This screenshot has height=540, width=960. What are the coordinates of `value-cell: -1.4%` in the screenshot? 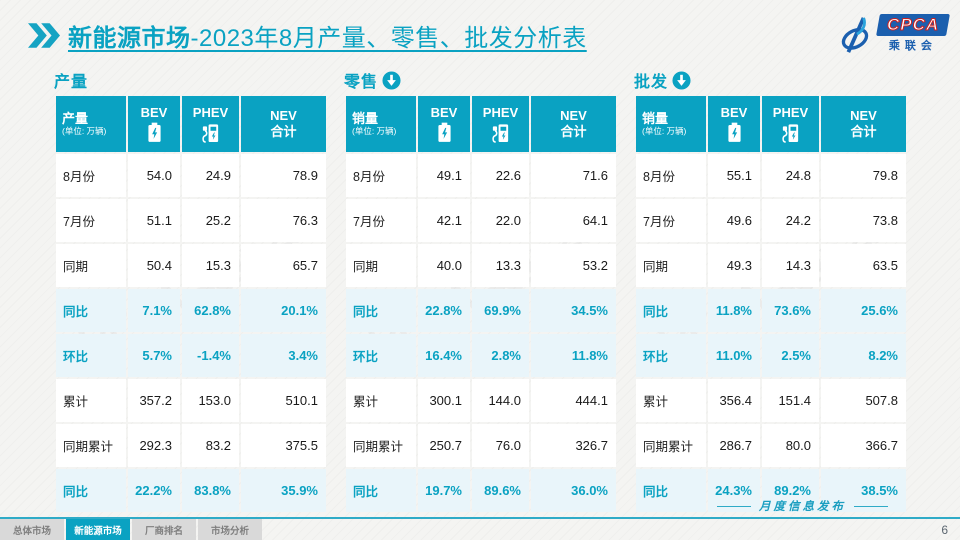 It's located at (210, 355).